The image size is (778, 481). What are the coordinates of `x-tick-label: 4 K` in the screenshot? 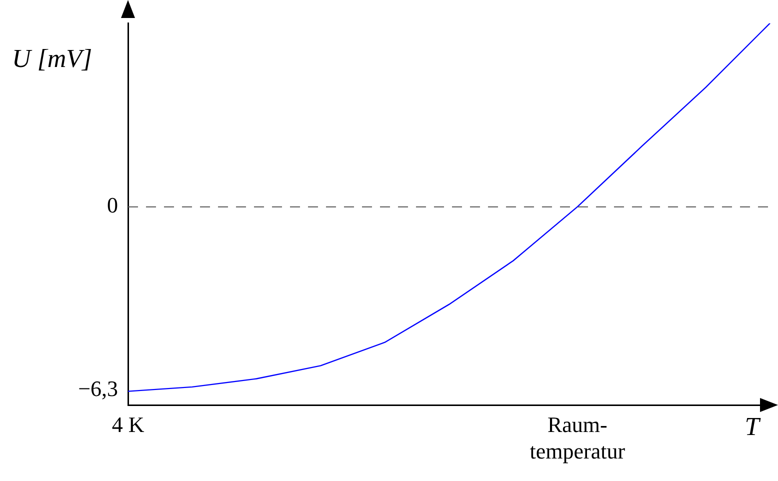 It's located at (128, 424).